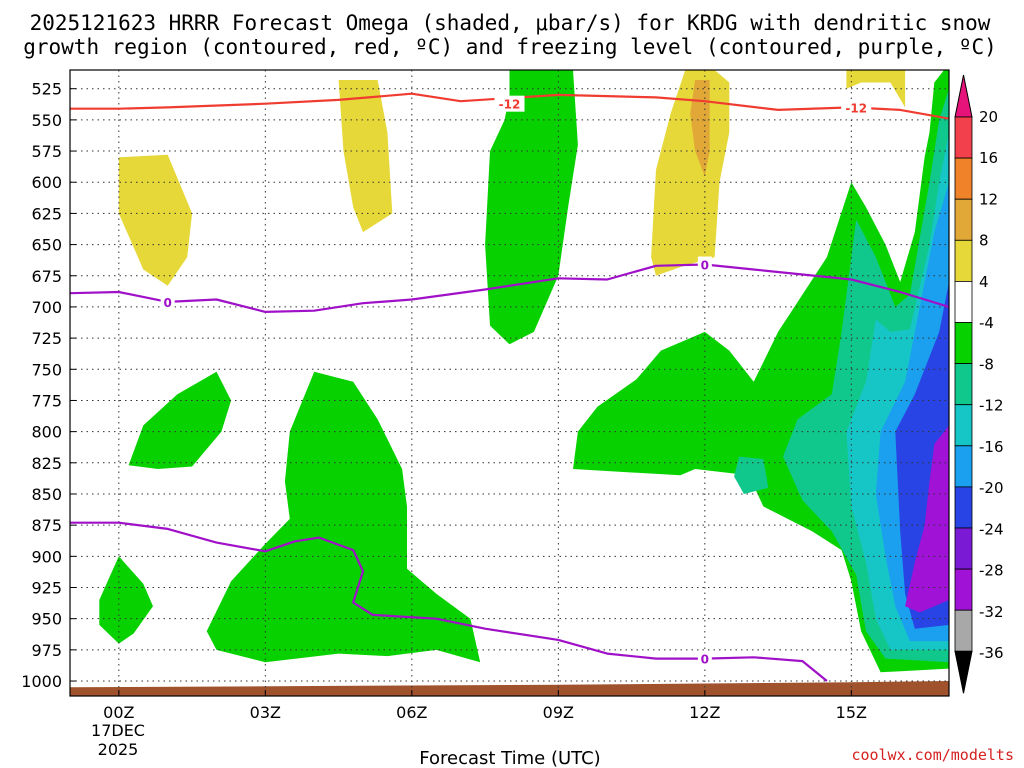 The image size is (1024, 768). Describe the element at coordinates (963, 589) in the screenshot. I see `colorbar-bin--32--28` at that location.